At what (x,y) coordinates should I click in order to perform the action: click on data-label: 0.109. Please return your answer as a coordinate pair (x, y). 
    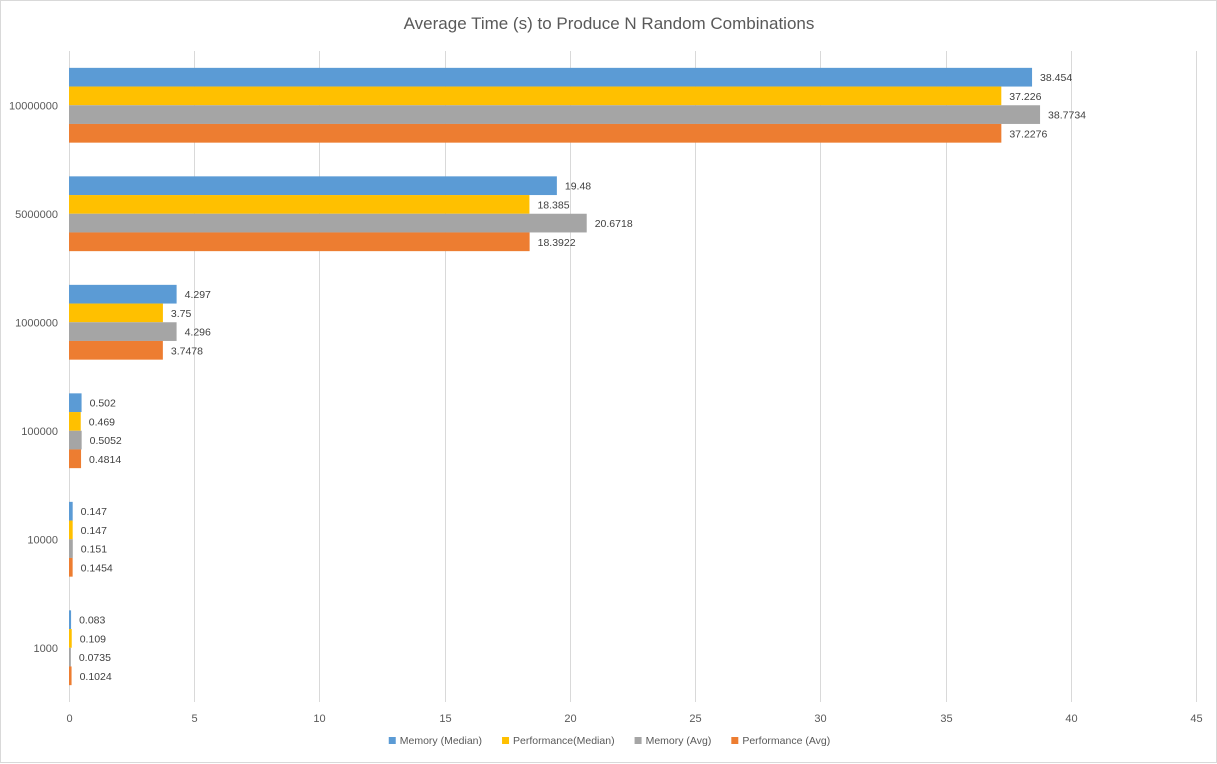
    Looking at the image, I should click on (93, 639).